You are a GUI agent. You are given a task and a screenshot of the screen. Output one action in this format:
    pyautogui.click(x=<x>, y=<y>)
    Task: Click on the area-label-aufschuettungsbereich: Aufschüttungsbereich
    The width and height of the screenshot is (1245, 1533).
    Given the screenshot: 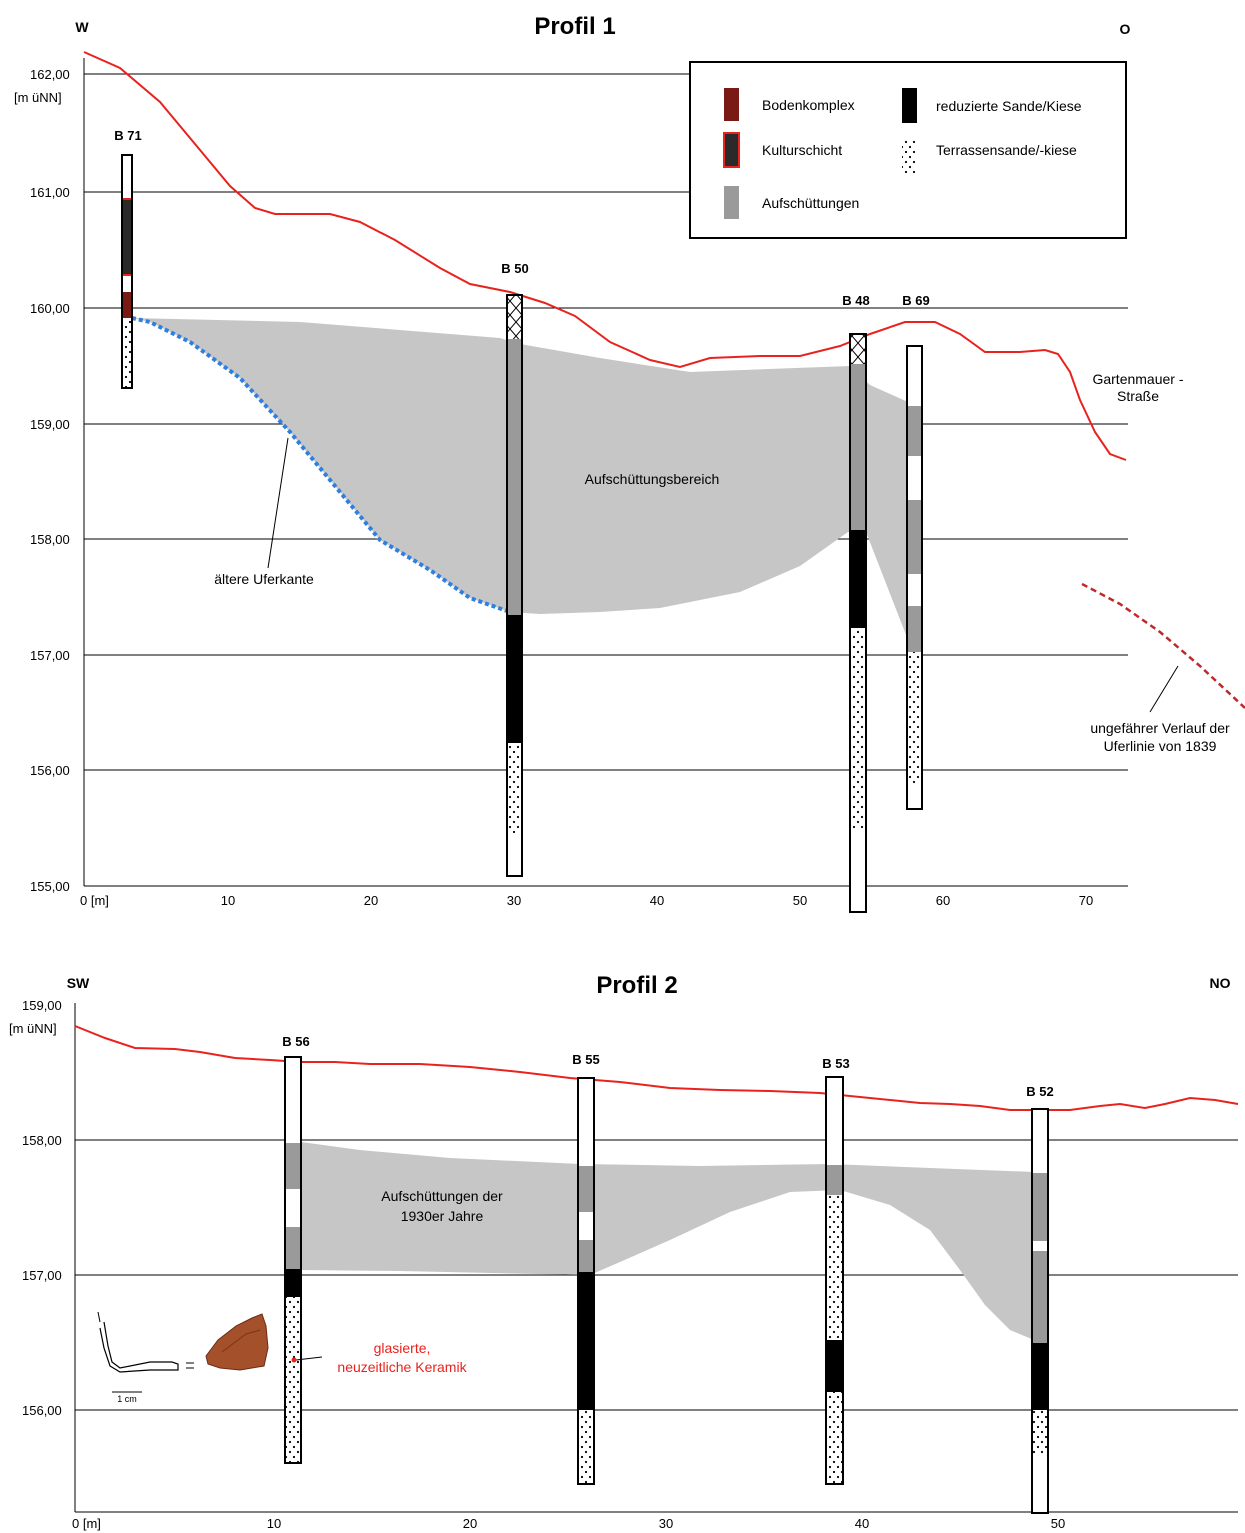 What is the action you would take?
    pyautogui.click(x=652, y=479)
    